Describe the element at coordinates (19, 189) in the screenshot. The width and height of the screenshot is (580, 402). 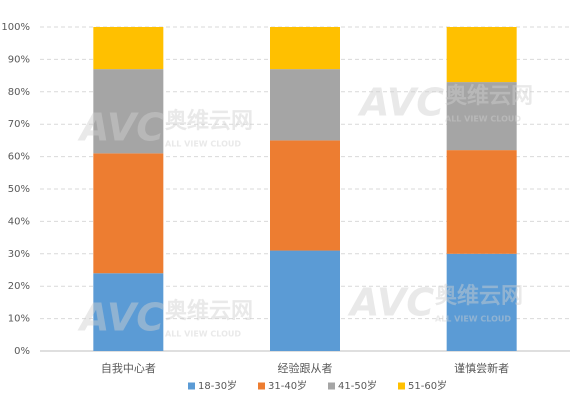
I see `y-tick-label: 50%` at that location.